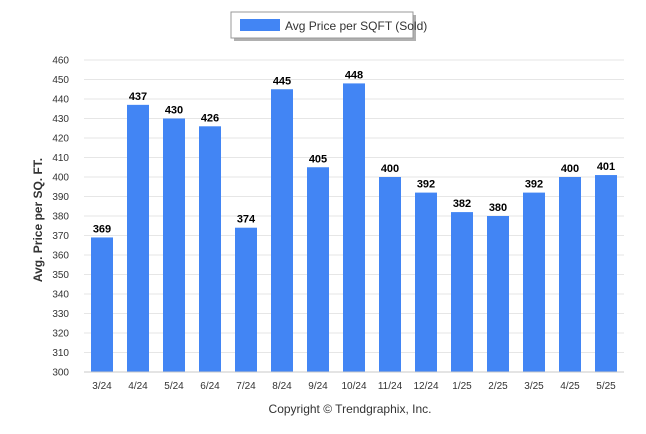  Describe the element at coordinates (318, 386) in the screenshot. I see `x-tick-label: 9/24` at that location.